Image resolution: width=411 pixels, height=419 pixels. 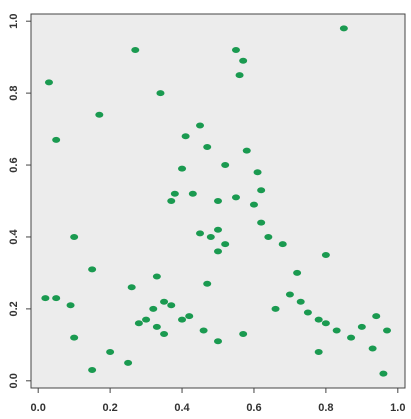 What do you see at coordinates (14, 236) in the screenshot?
I see `y-tick-label: 0.4` at bounding box center [14, 236].